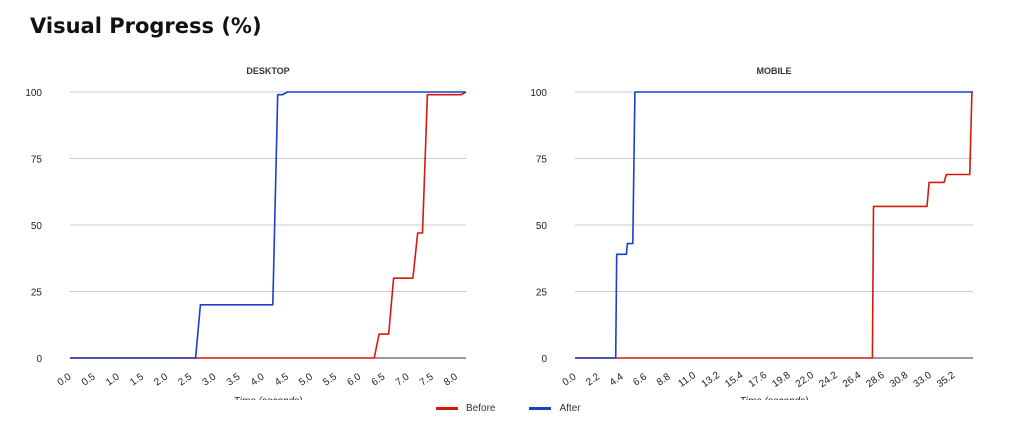 This screenshot has height=447, width=1024. I want to click on legend: Before After, so click(508, 408).